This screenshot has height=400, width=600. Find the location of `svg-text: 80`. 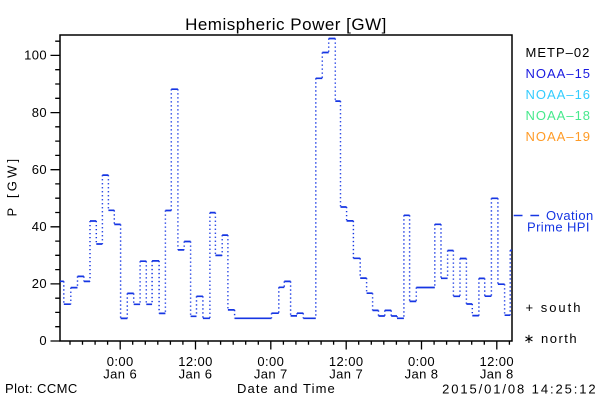

svg-text: 80 is located at coordinates (39, 112).